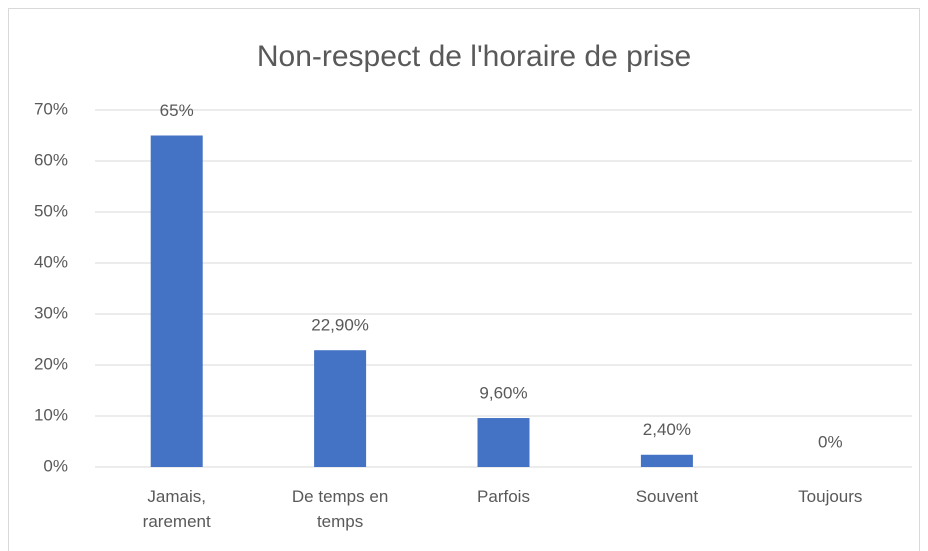 This screenshot has height=551, width=928. I want to click on data-label: 9,60%, so click(503, 393).